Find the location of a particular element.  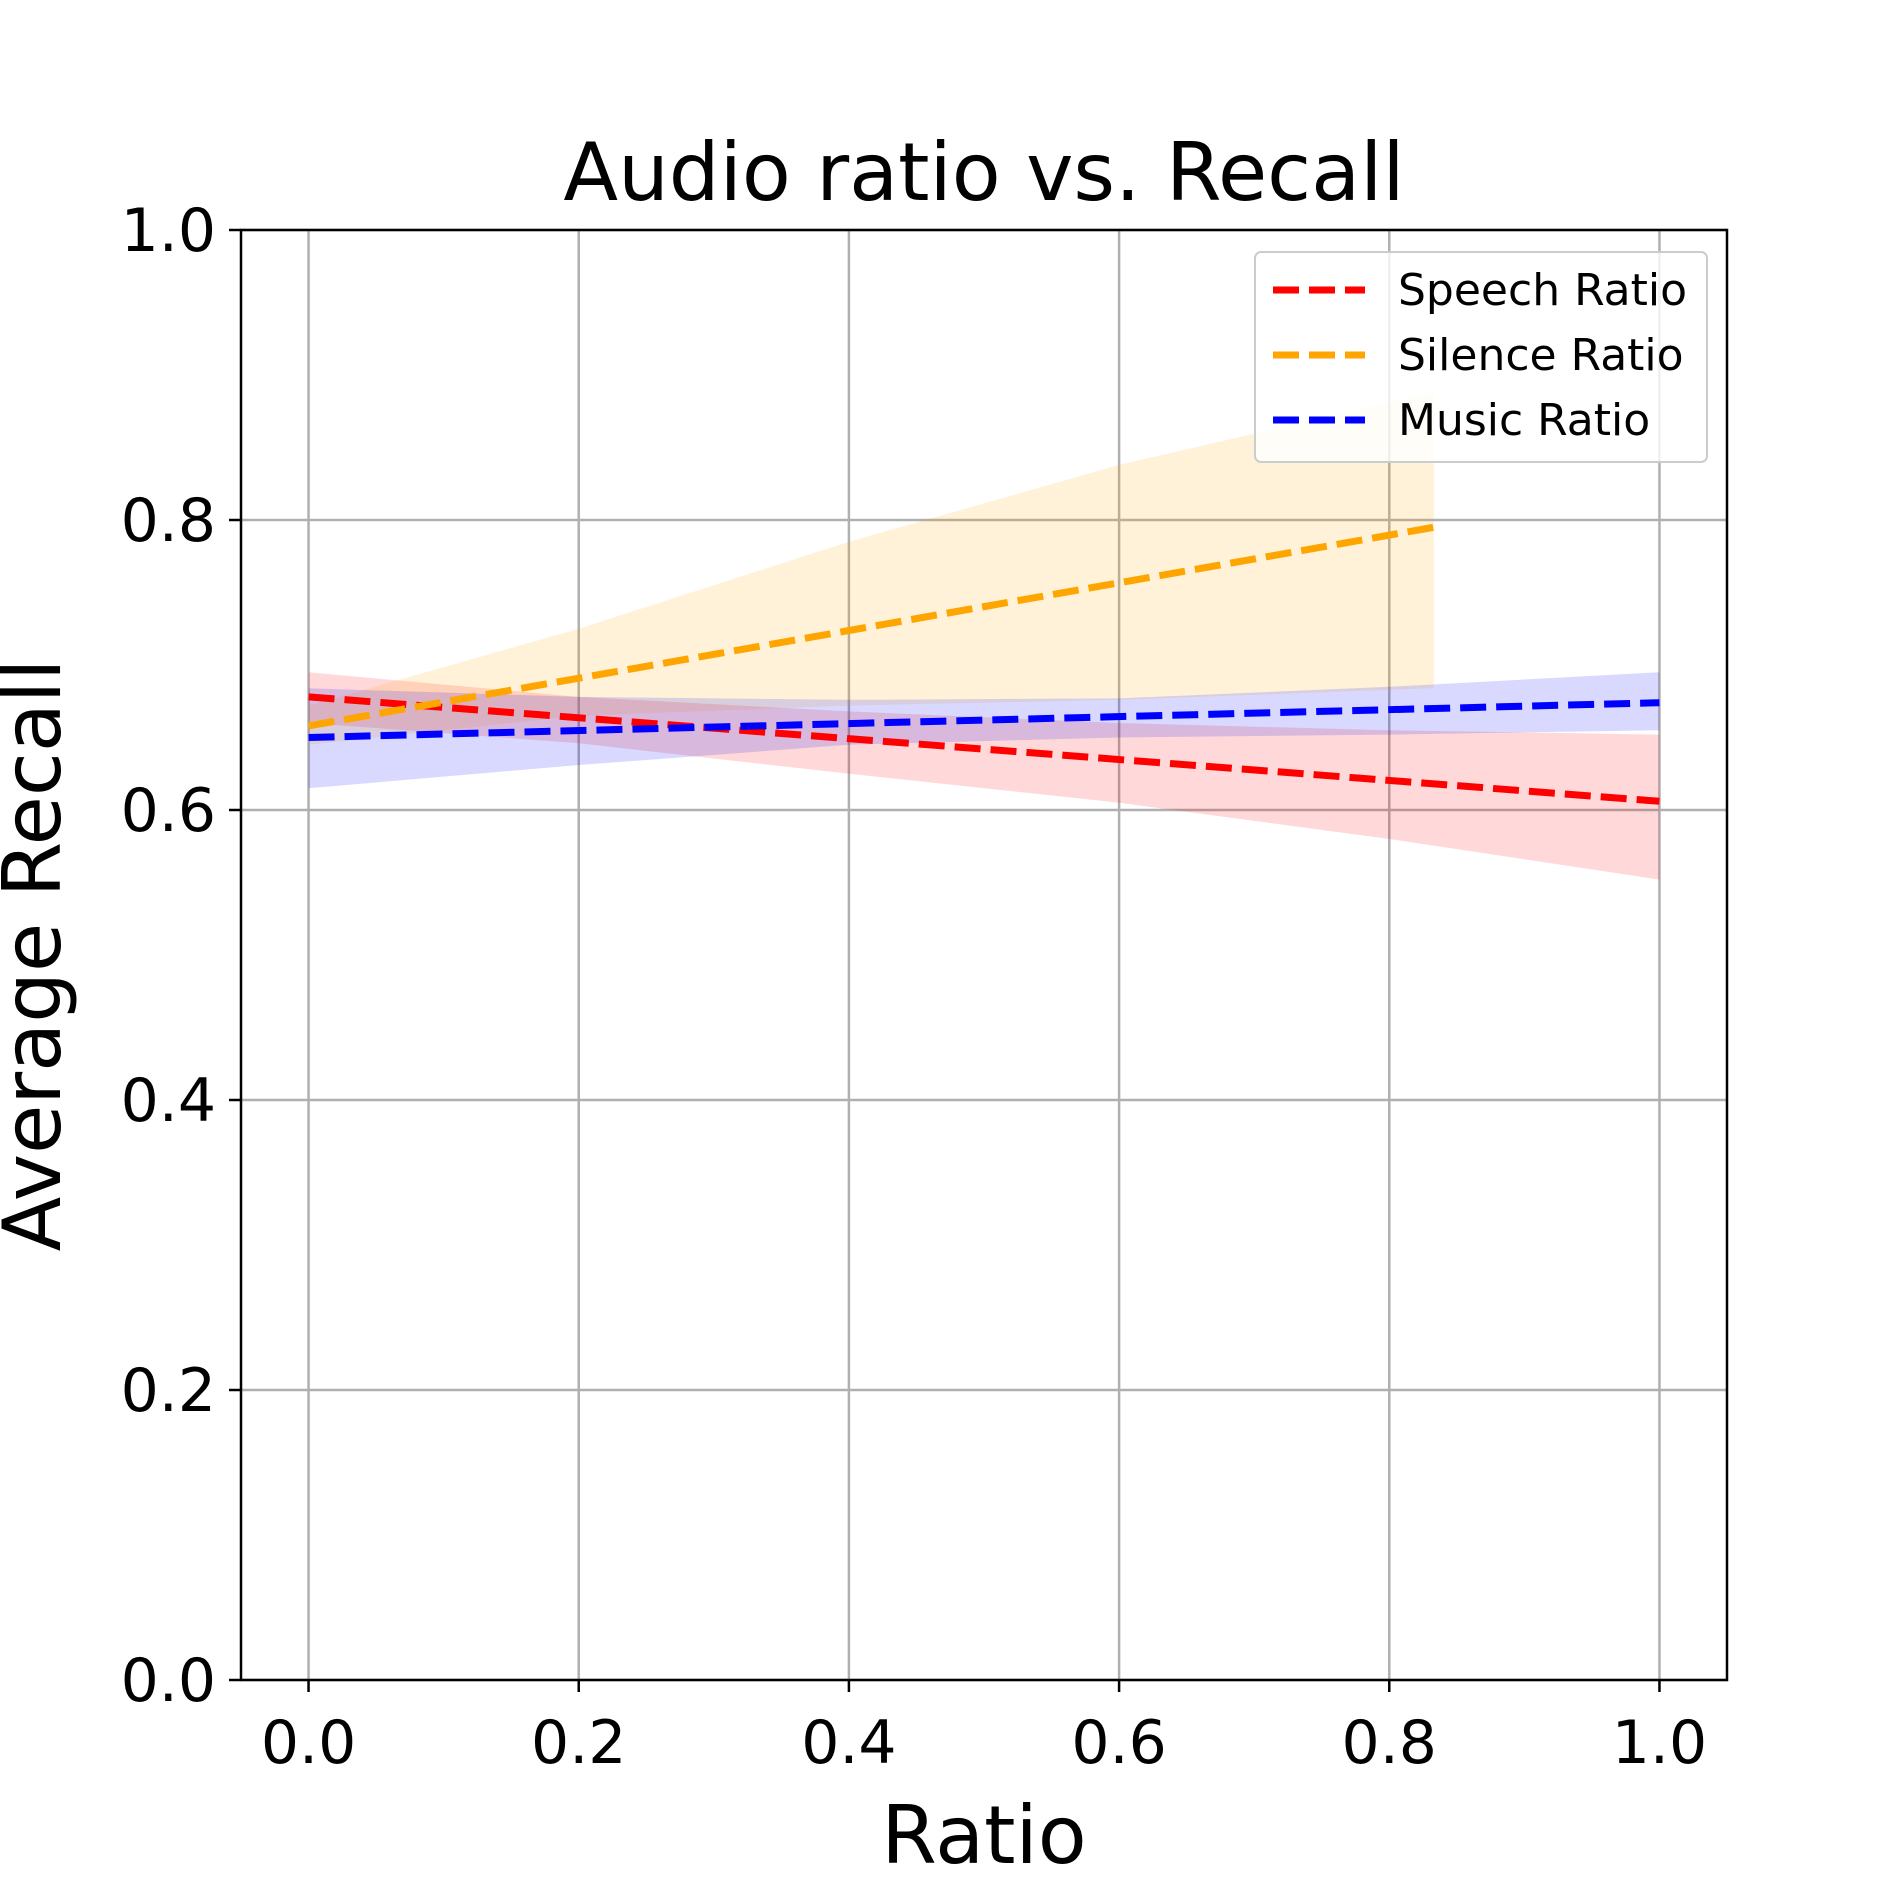

legend-label-speech: Speech Ratio is located at coordinates (1542, 290).